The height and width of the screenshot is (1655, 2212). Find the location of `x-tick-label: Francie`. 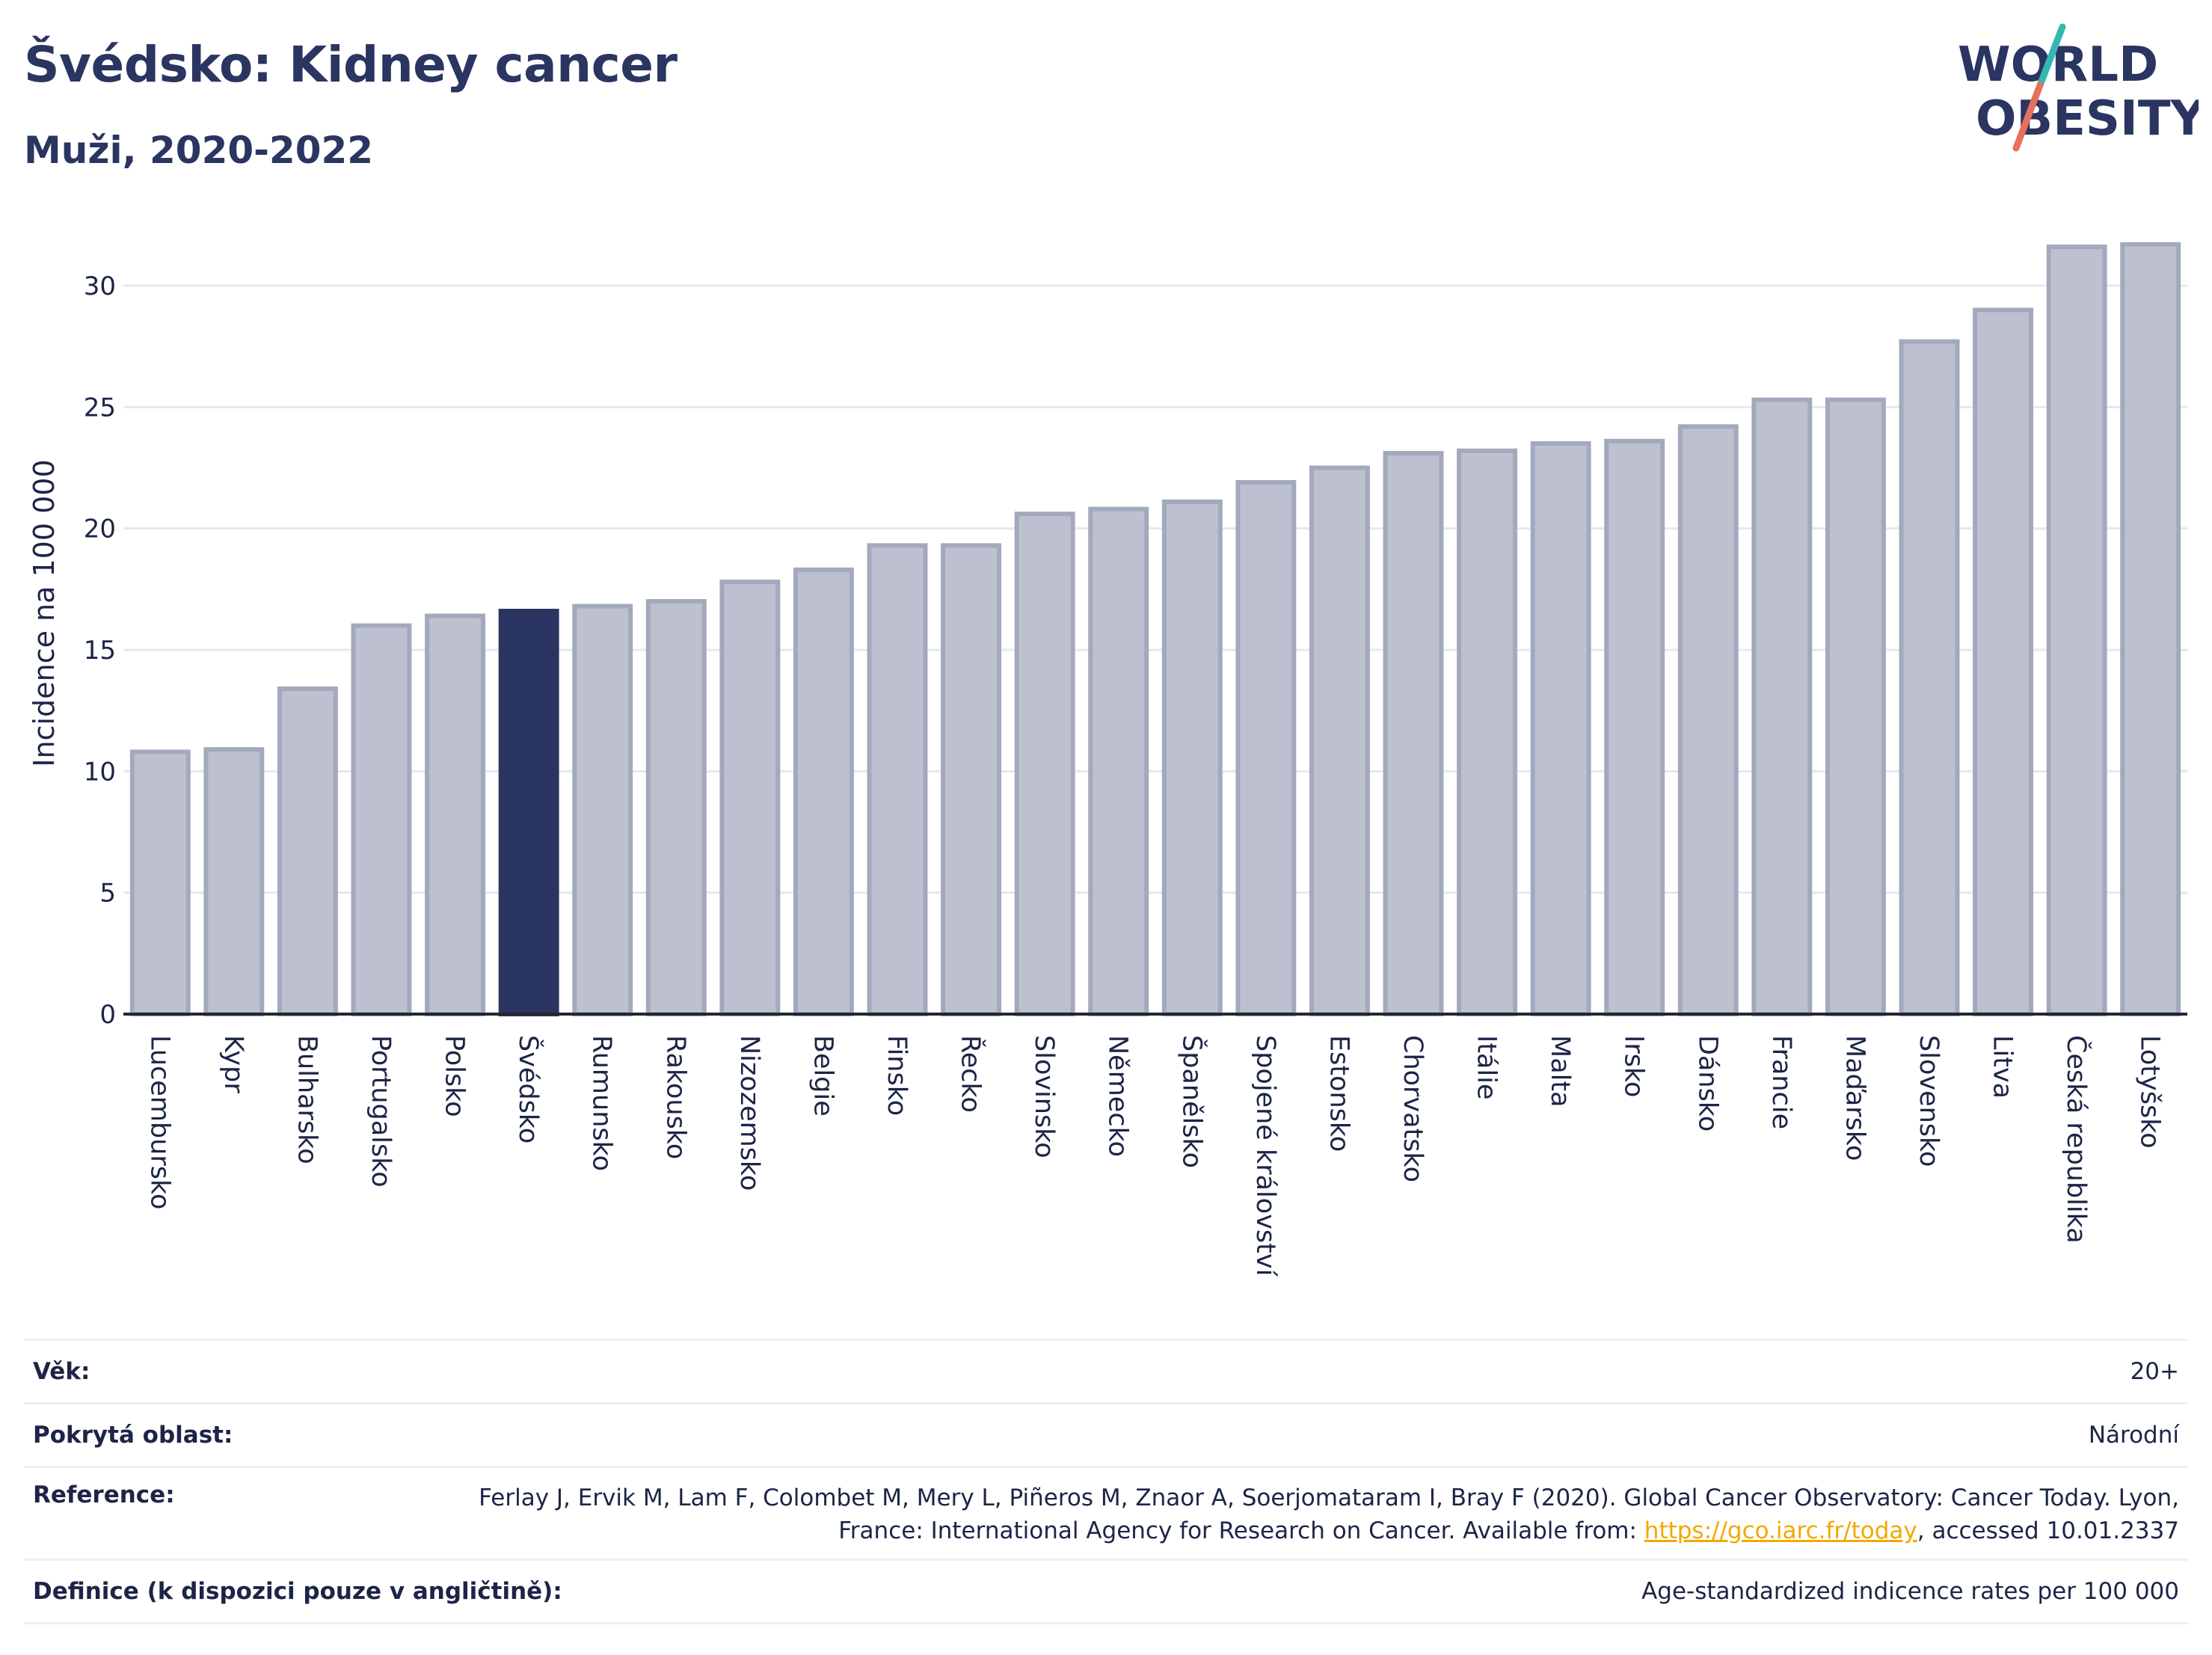

x-tick-label: Francie is located at coordinates (1781, 1082).